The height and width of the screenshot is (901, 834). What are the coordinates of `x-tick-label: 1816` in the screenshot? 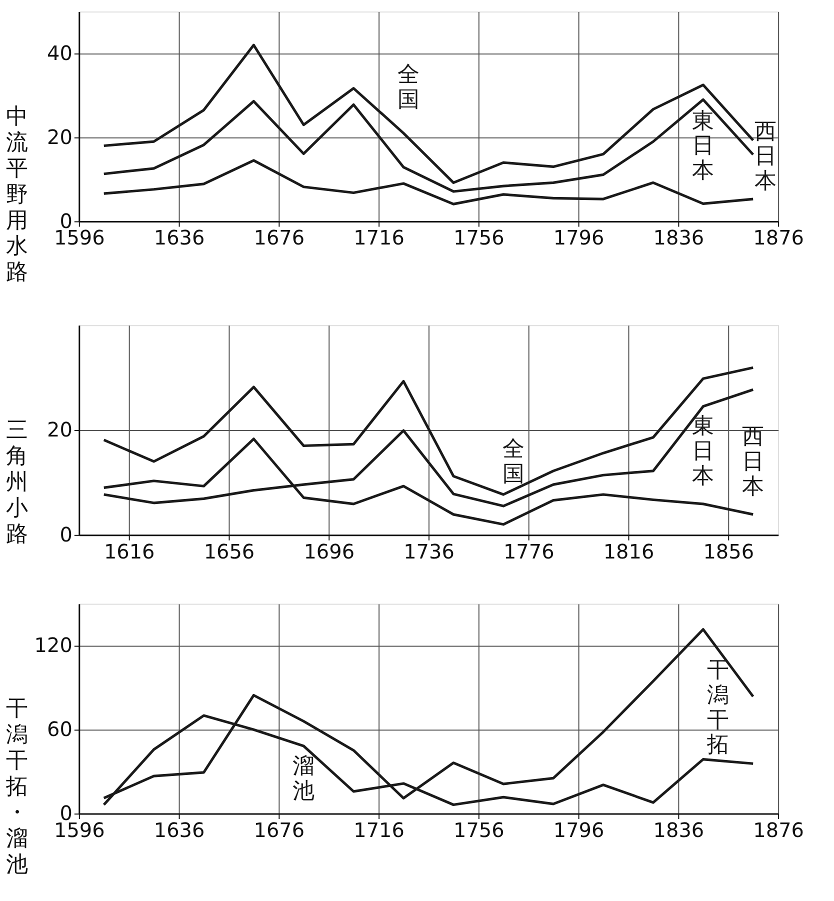 It's located at (628, 551).